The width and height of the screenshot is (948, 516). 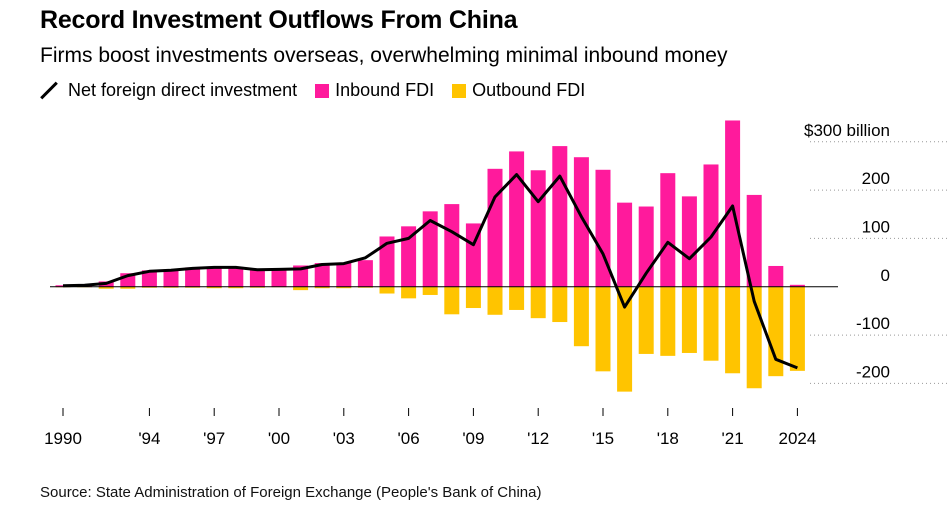 I want to click on y-axis: $300 billion 200 100 0 -100 -200, so click(x=847, y=251).